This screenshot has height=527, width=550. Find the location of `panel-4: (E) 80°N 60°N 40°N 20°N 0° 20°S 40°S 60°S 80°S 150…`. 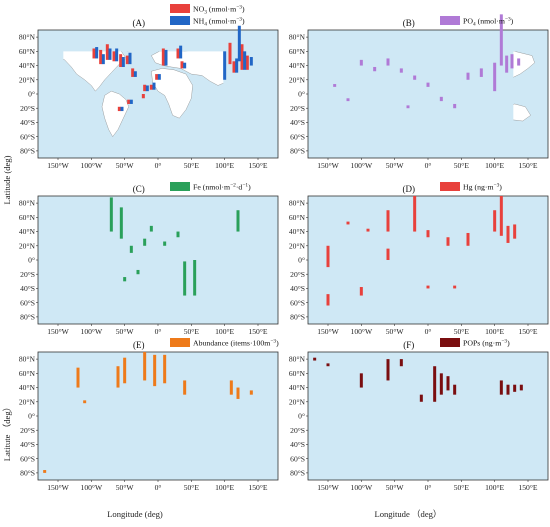

panel-4: (E) 80°N 60°N 40°N 20°N 0° 20°S 40°S 60°S 80°S 150… is located at coordinates (149, 415).